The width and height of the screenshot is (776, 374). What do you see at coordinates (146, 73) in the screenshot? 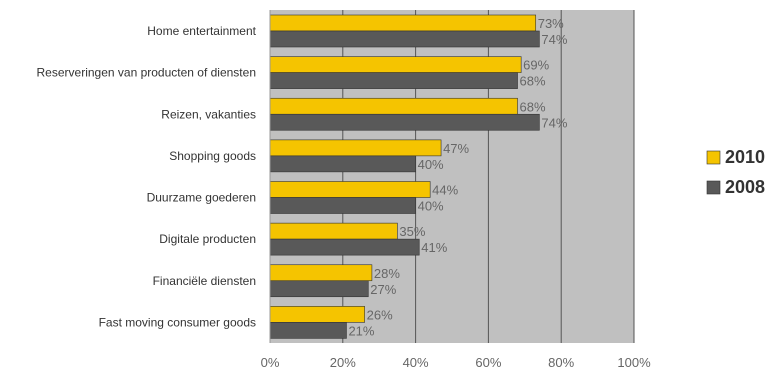
I see `category-label: Reserveringen van producten of diensten` at bounding box center [146, 73].